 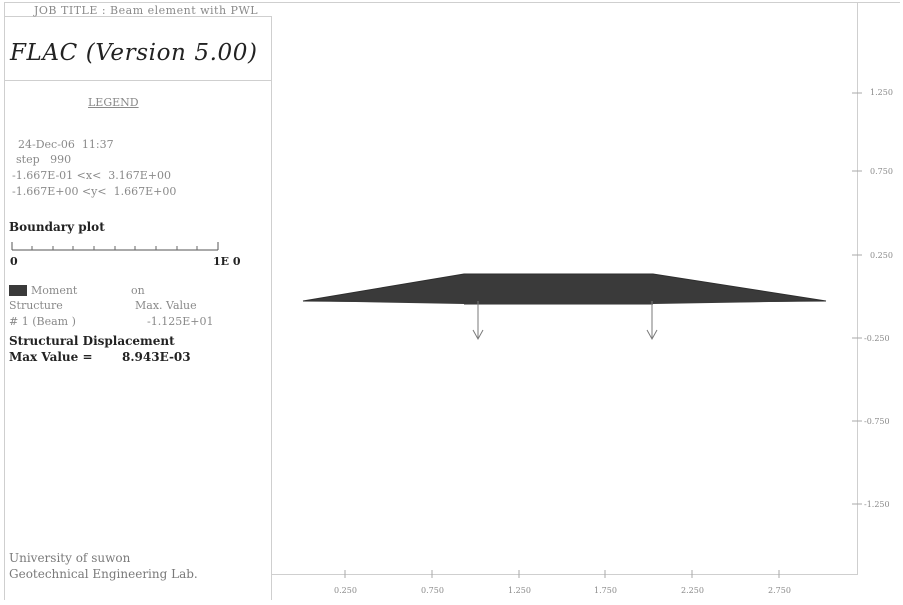 I want to click on x-axis-ticks, so click(x=562, y=574).